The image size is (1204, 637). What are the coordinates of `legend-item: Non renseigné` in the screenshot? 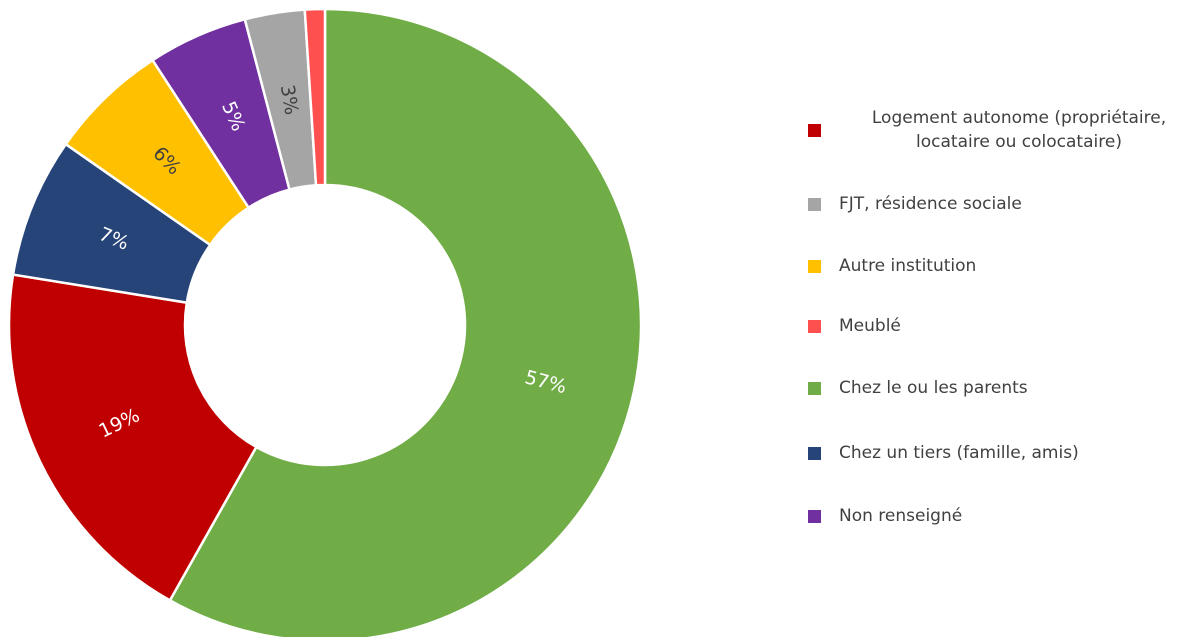 It's located at (885, 516).